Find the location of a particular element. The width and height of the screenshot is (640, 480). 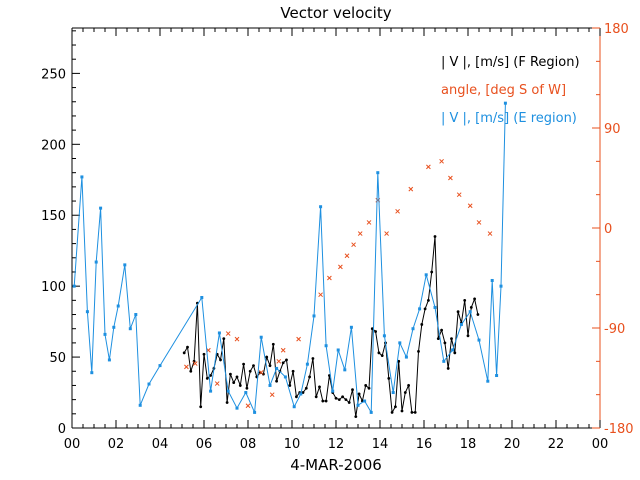

x-tick-label: 10 is located at coordinates (292, 444).